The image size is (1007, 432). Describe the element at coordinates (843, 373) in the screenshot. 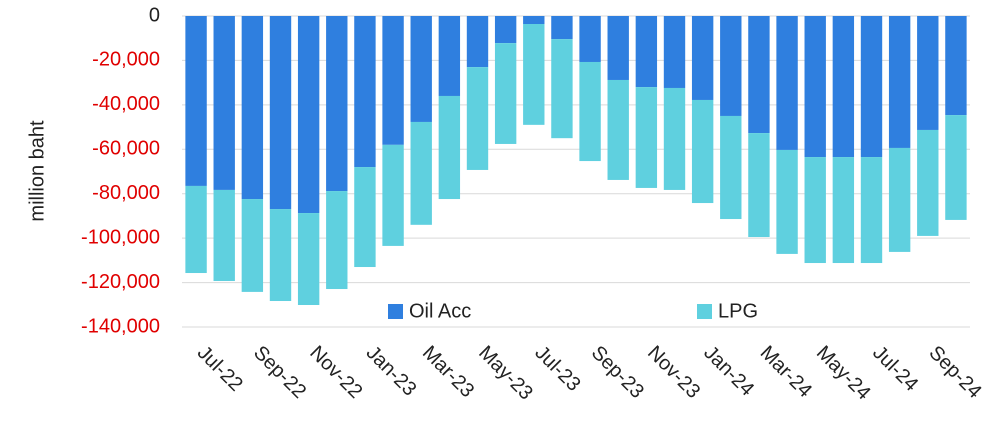

I see `x-tick-label: May-24` at that location.